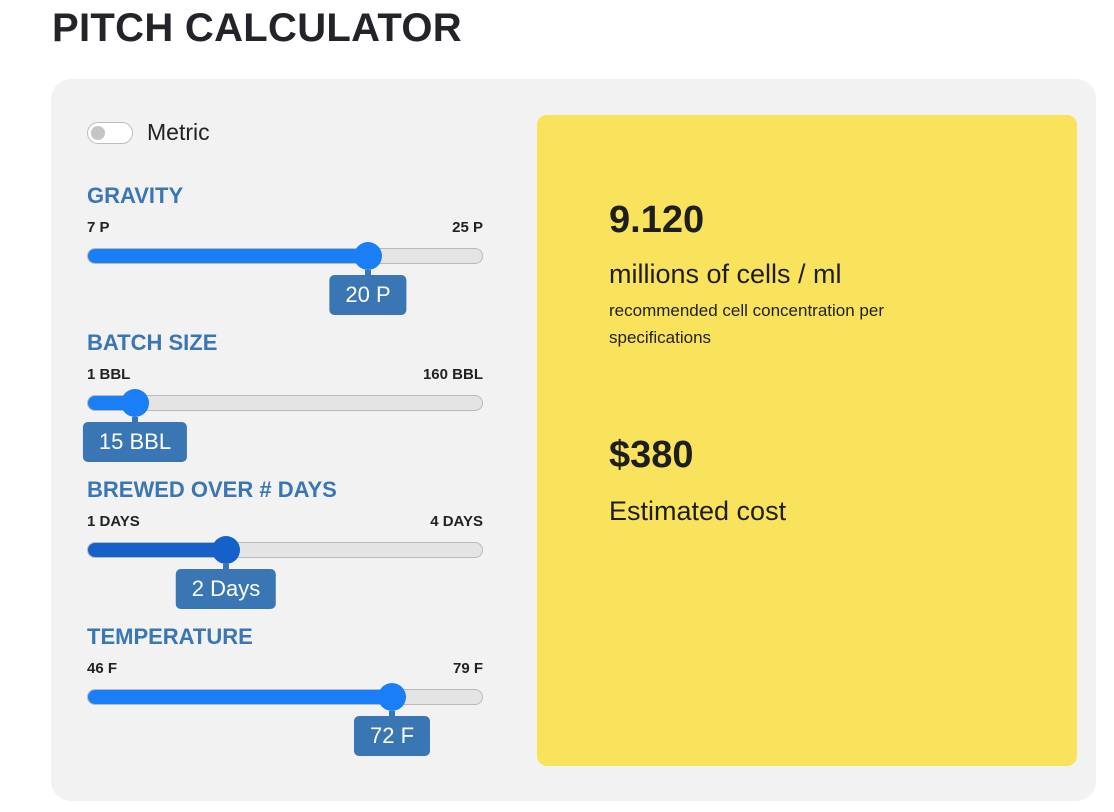 This screenshot has width=1114, height=812. I want to click on gravity-slider-track, so click(285, 256).